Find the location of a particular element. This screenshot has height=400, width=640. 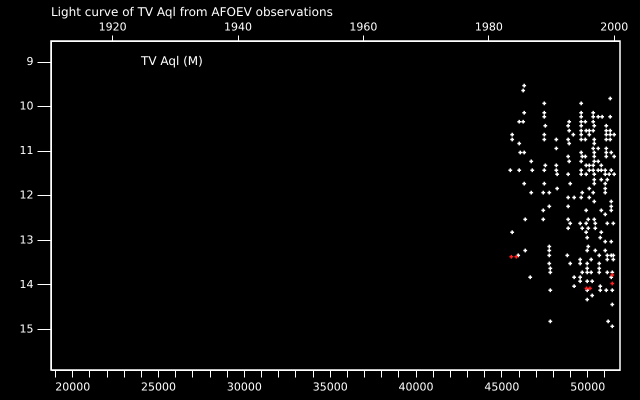

y-tick-label: 13 is located at coordinates (27, 239).